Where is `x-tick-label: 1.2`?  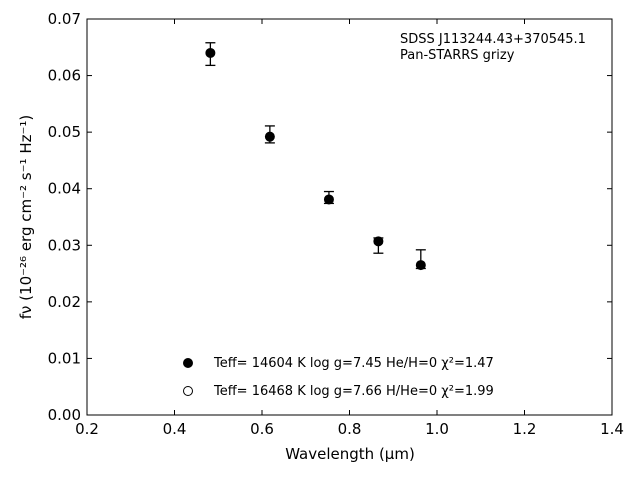
x-tick-label: 1.2 is located at coordinates (525, 429).